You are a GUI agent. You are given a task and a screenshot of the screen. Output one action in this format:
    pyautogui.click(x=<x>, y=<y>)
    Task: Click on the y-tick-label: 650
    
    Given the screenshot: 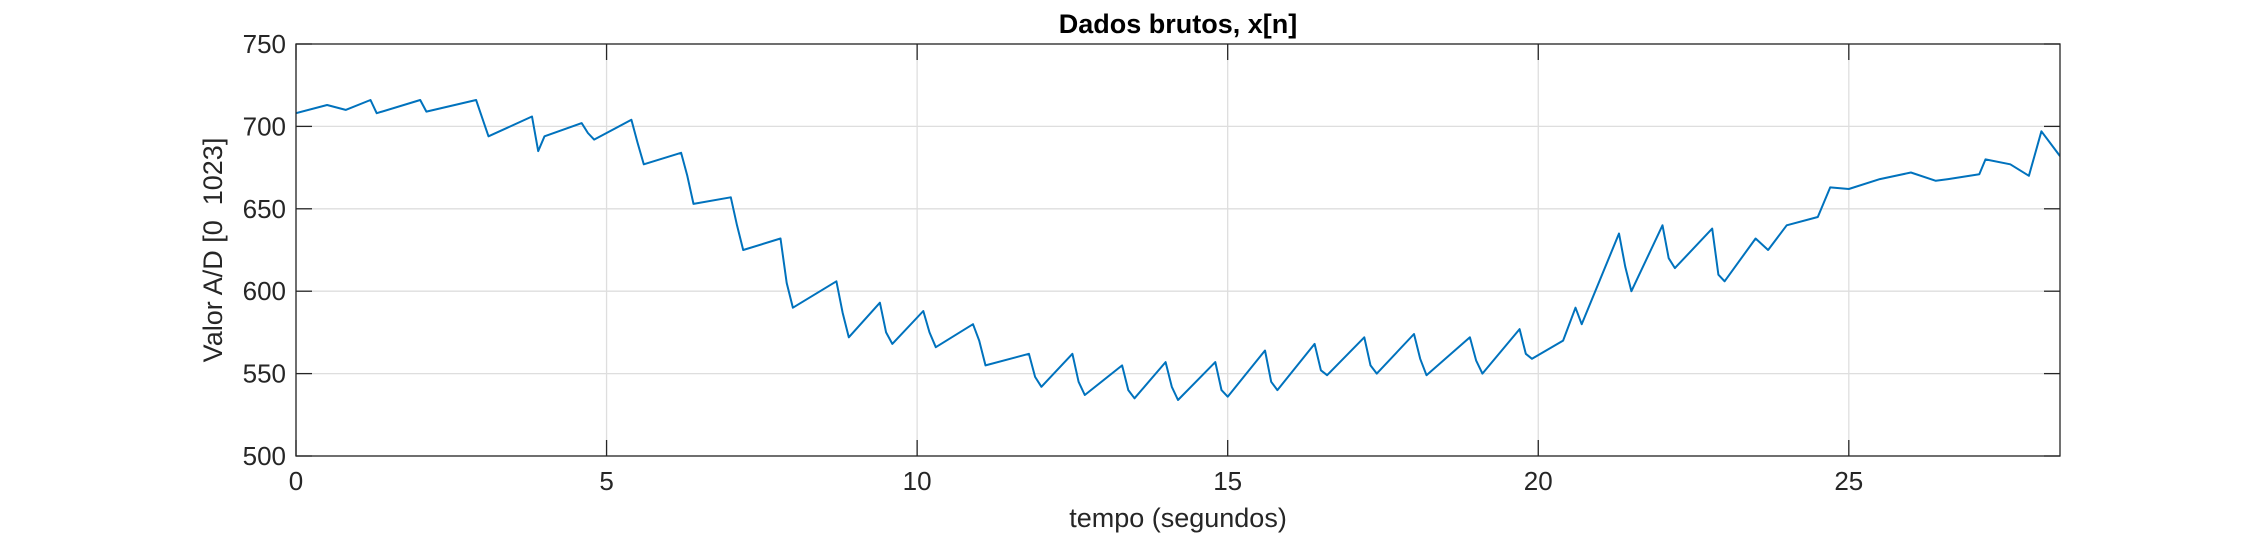 What is the action you would take?
    pyautogui.click(x=264, y=209)
    